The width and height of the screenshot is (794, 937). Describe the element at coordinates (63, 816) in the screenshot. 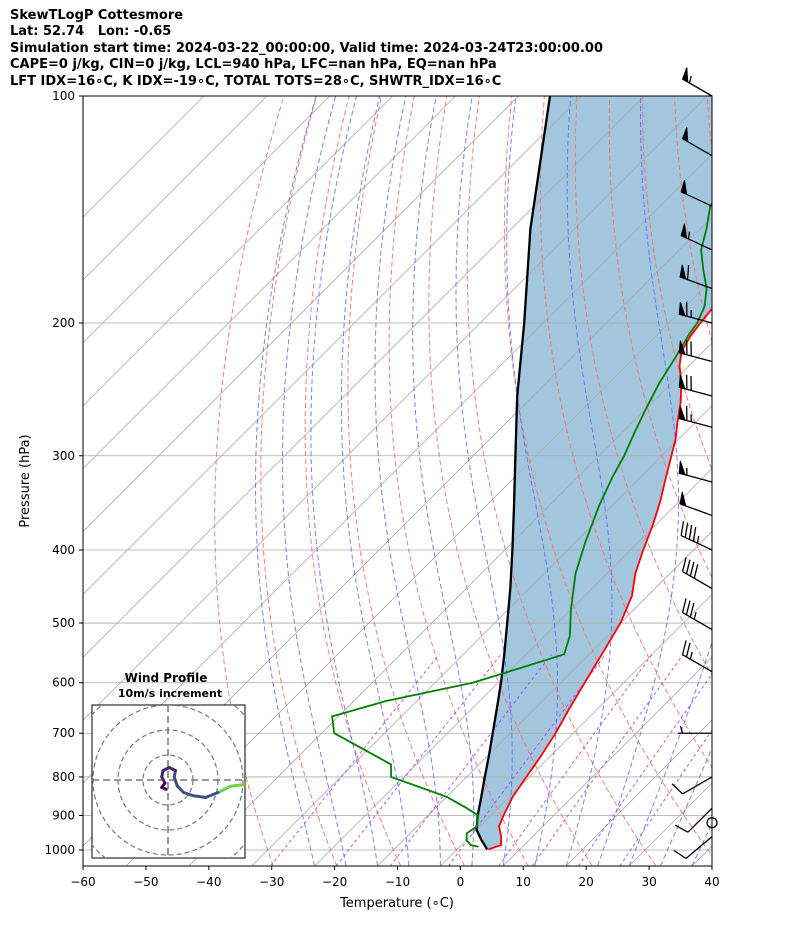

I see `y-tick-label: 900` at that location.